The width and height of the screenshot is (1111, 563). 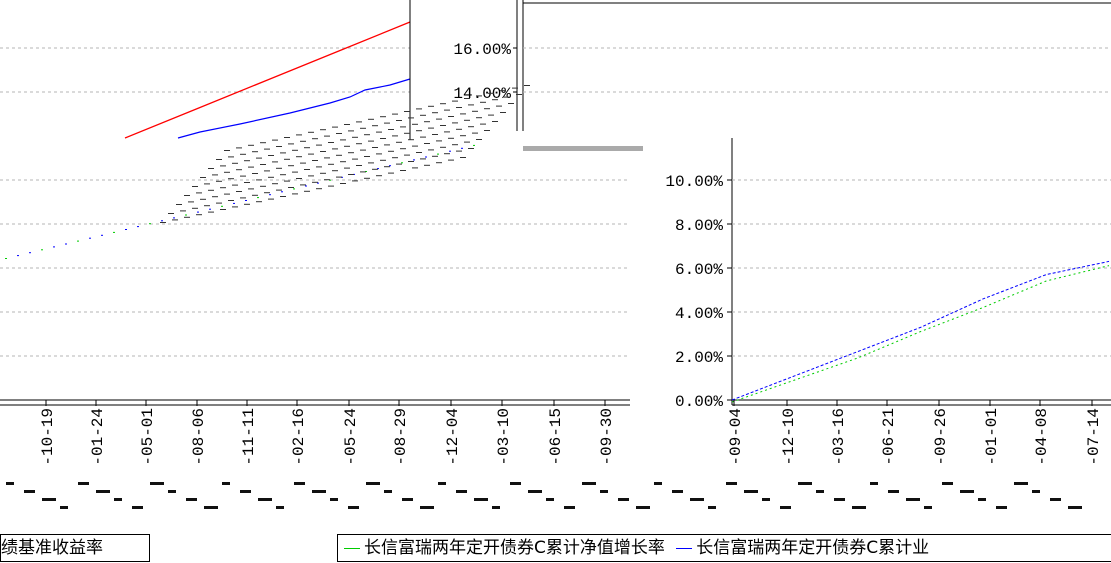 I want to click on x-tick-label: -01-24, so click(x=98, y=437).